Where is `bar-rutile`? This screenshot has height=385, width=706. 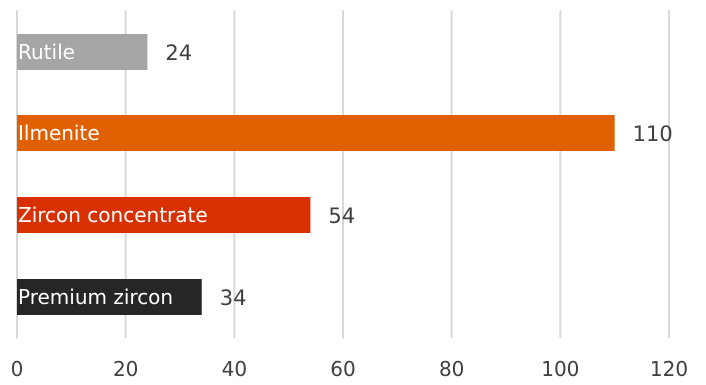 bar-rutile is located at coordinates (82, 52).